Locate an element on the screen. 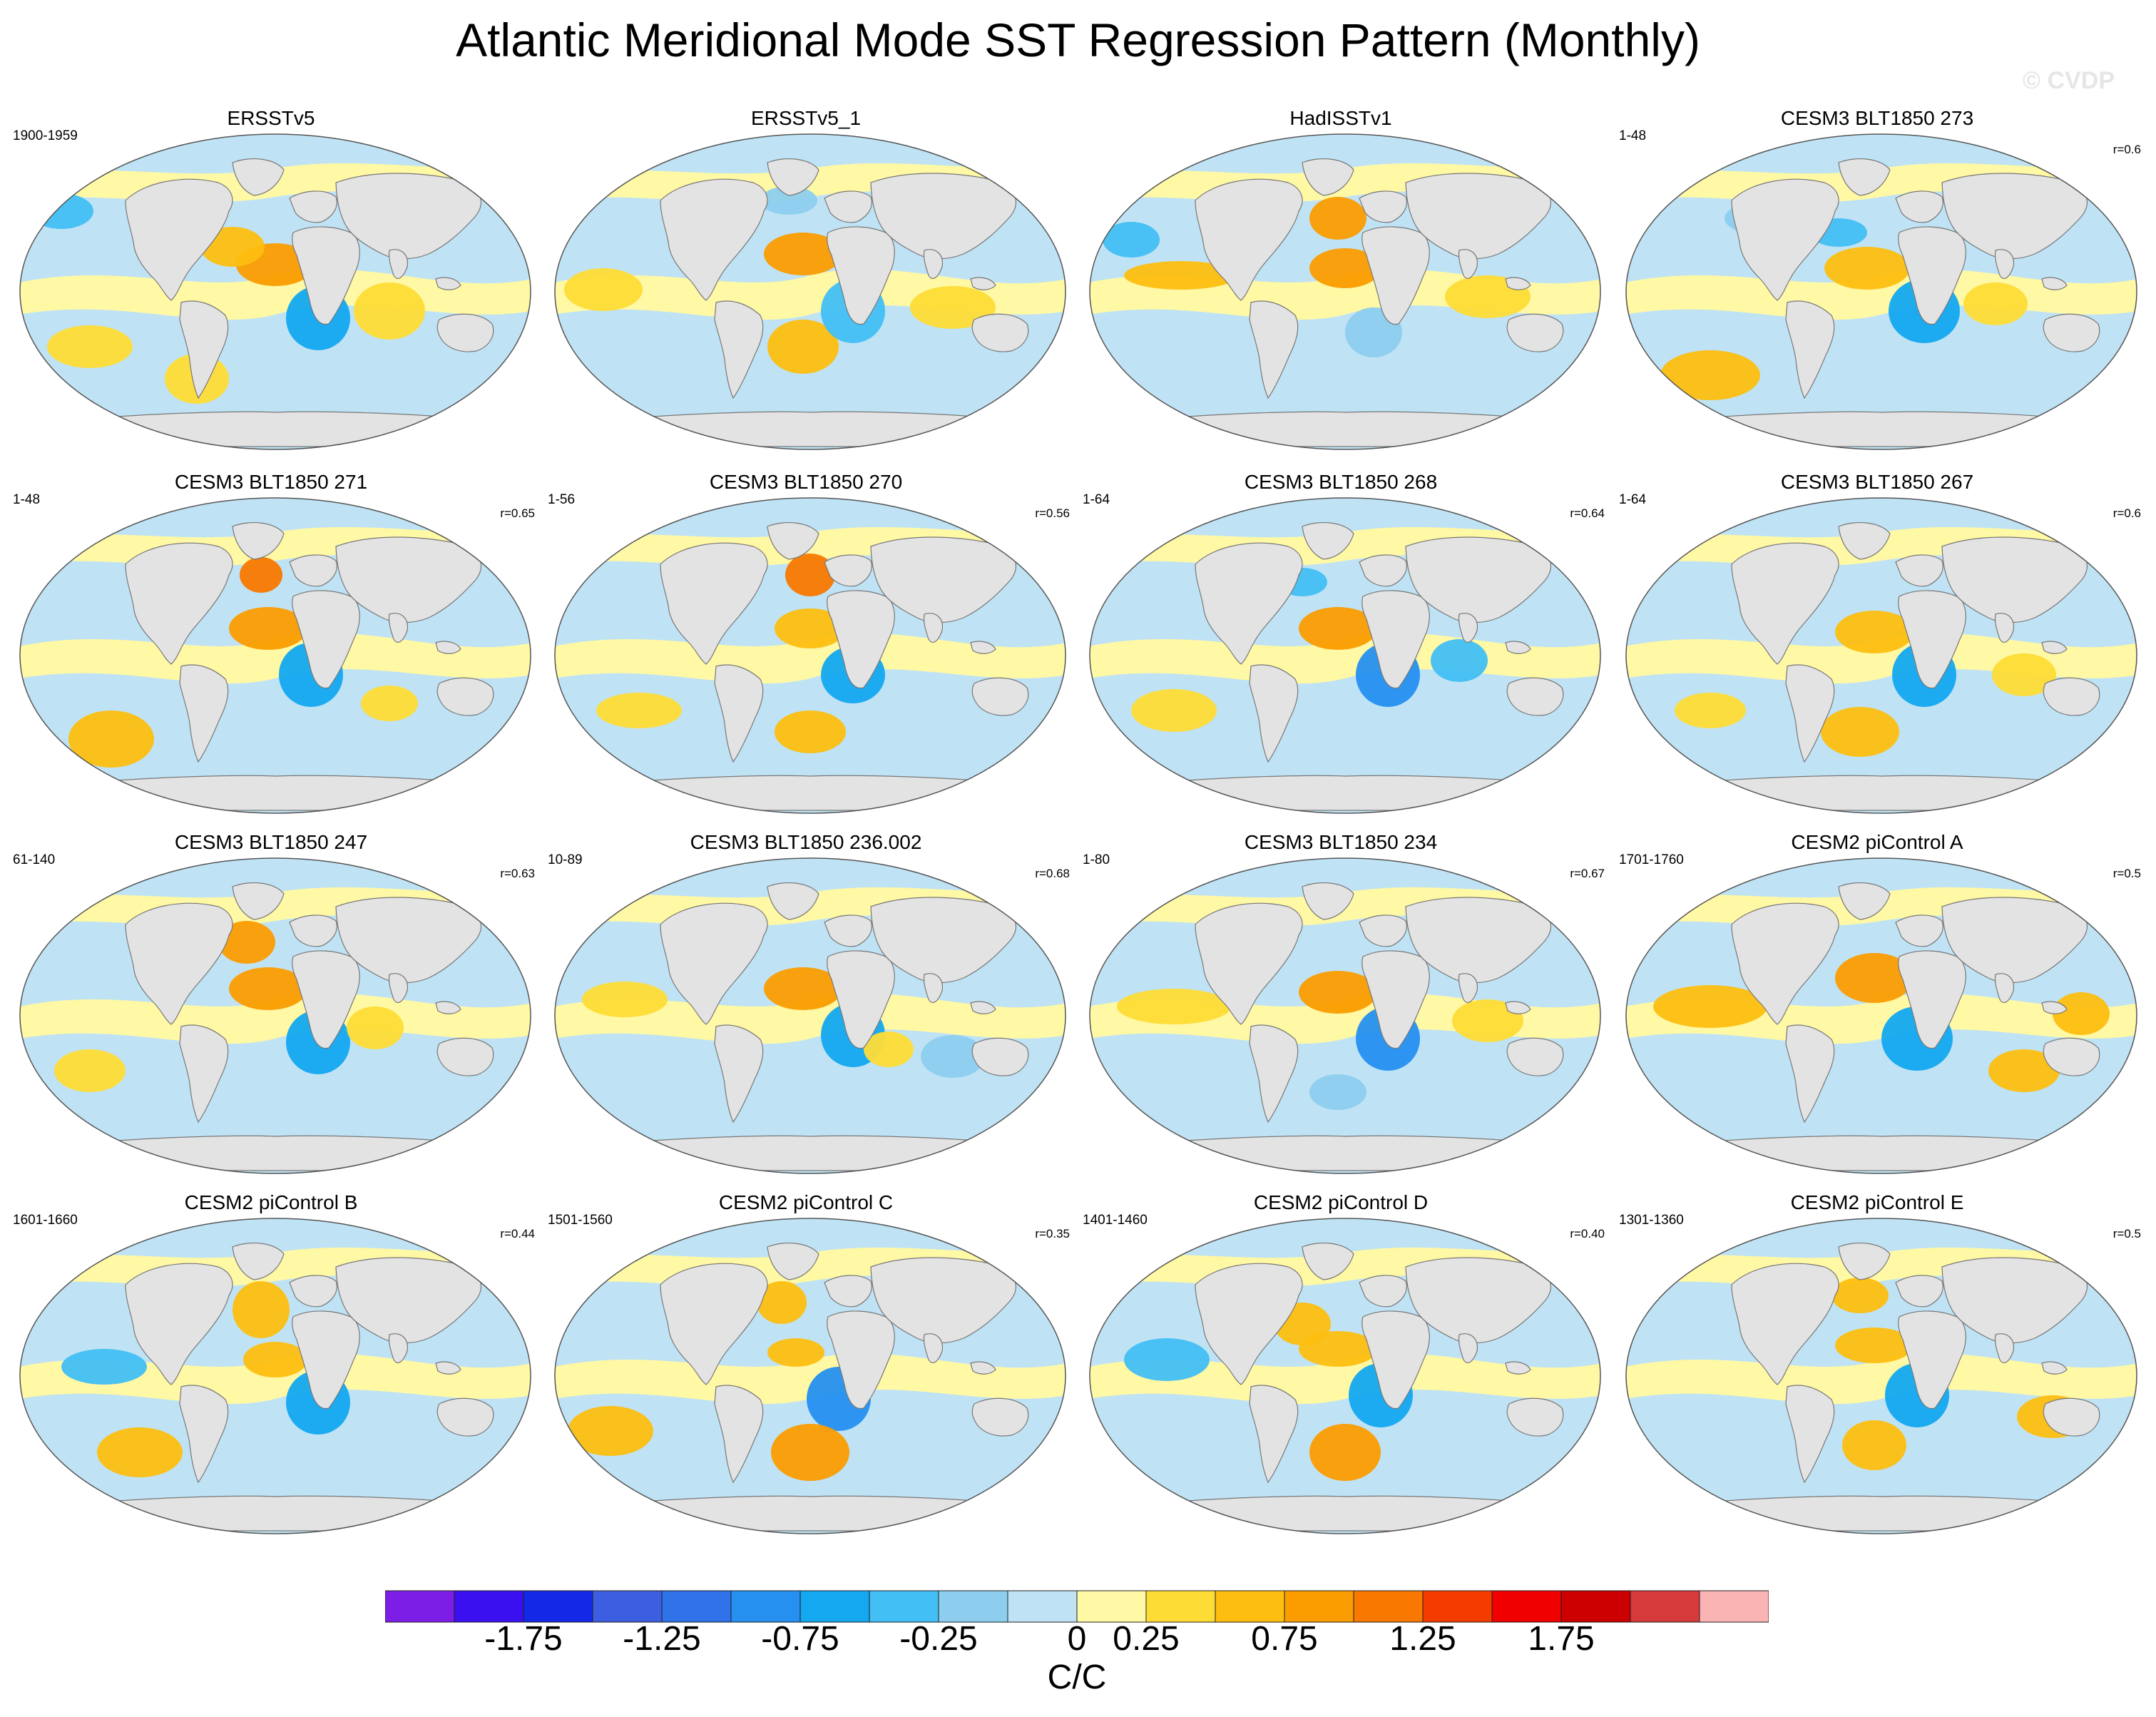 The width and height of the screenshot is (2156, 1717). colorbar-tick-label: -0.75 is located at coordinates (800, 1639).